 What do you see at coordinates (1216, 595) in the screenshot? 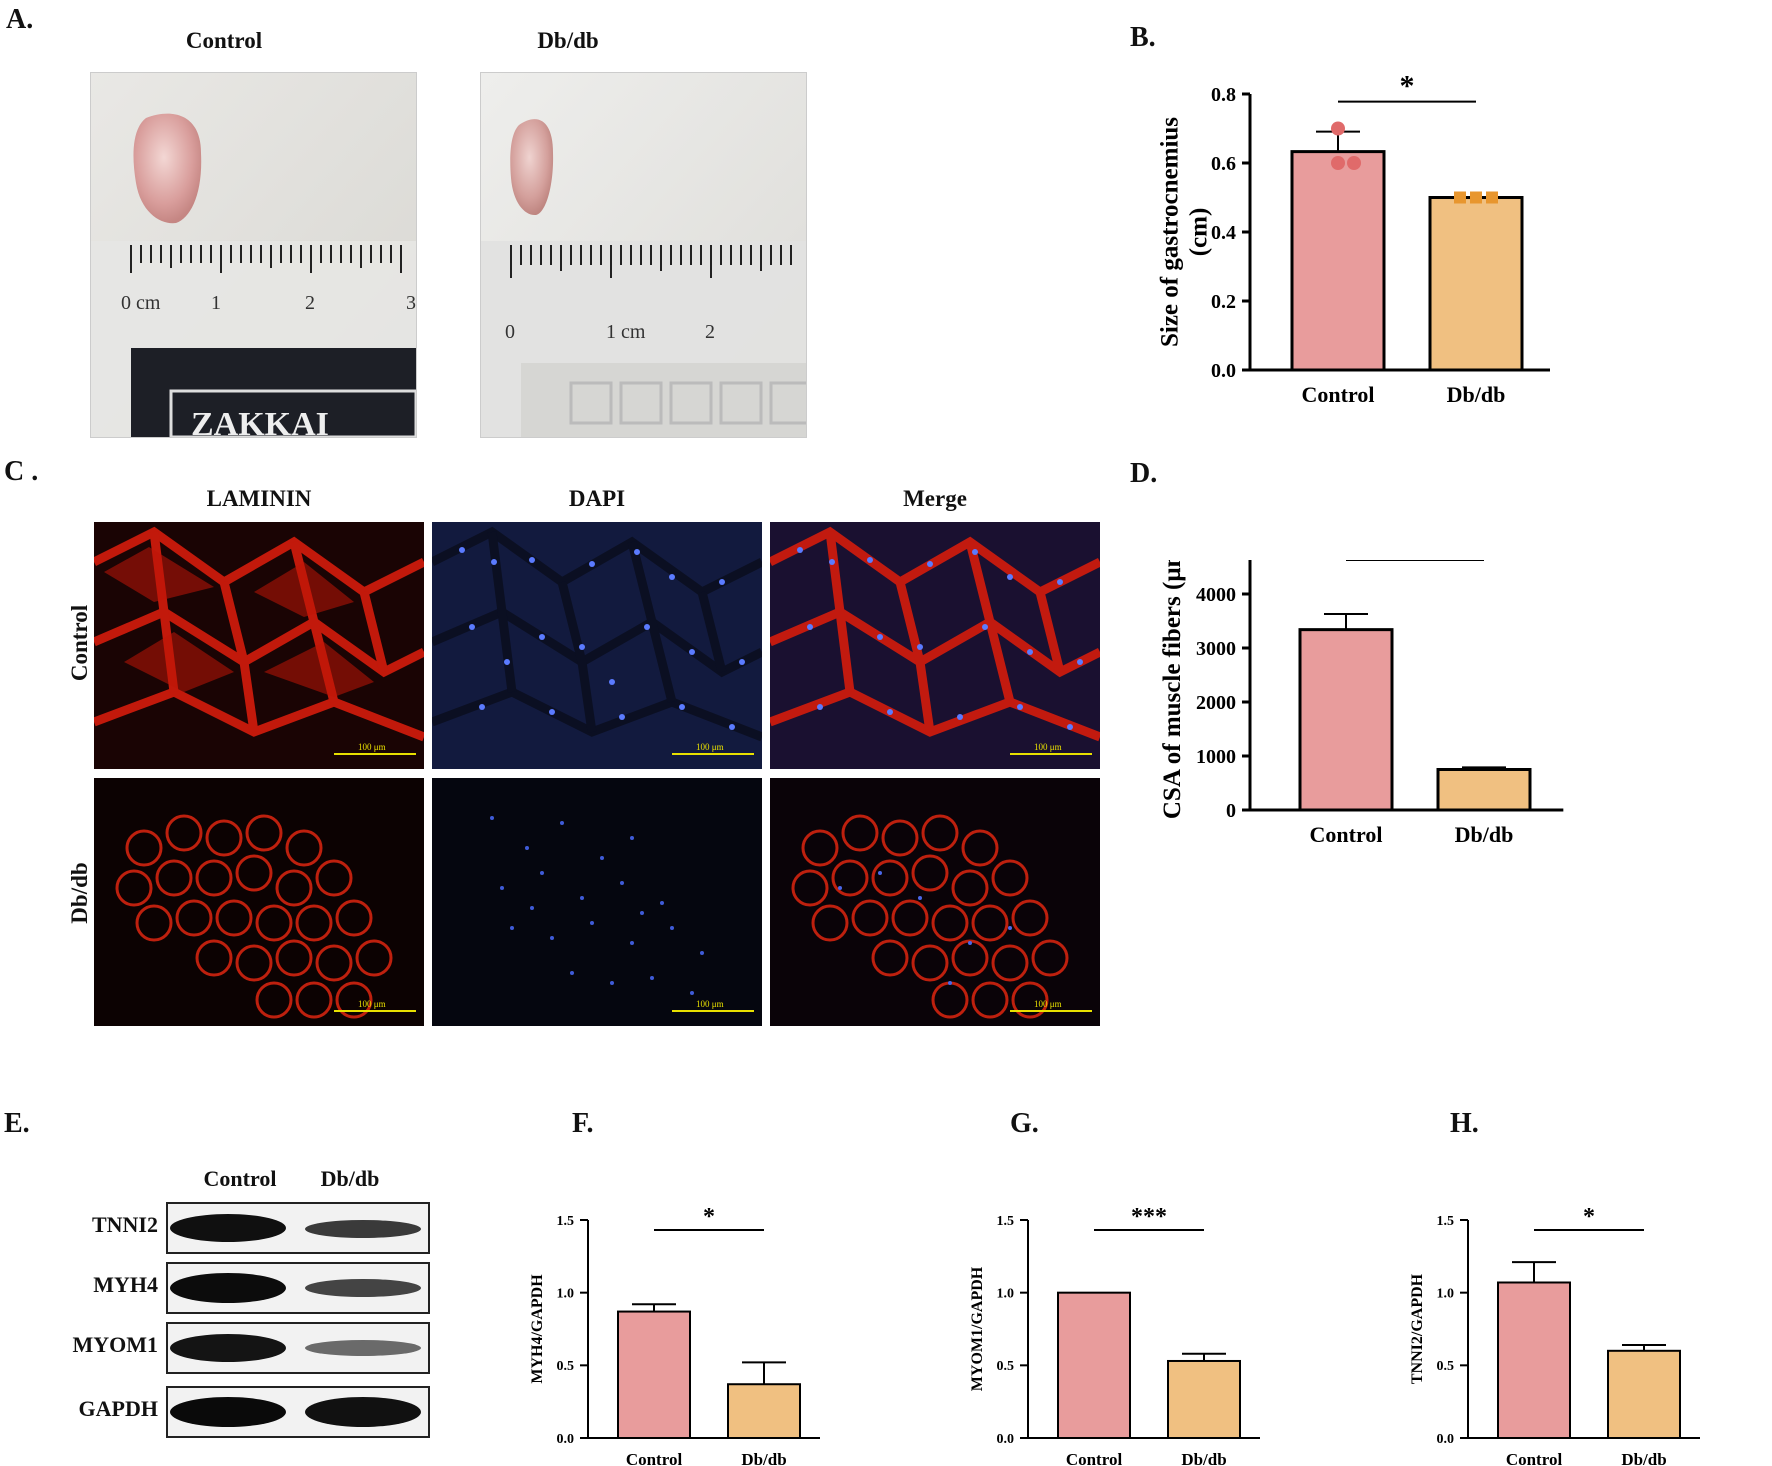
I see `y-tick-label: 4000` at bounding box center [1216, 595].